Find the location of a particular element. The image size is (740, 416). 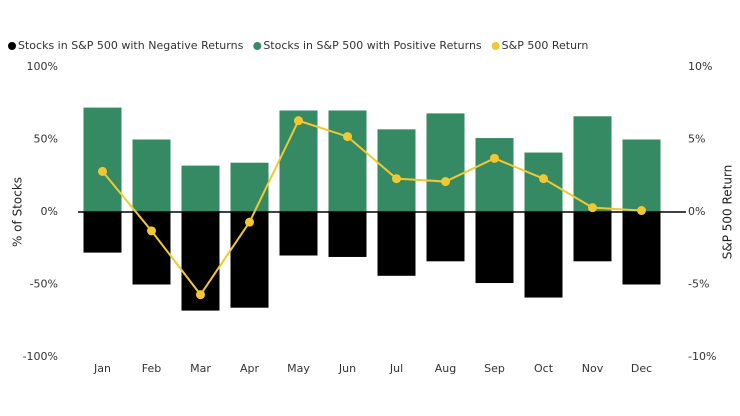

legend-label: S&P 500 Return is located at coordinates (545, 45).